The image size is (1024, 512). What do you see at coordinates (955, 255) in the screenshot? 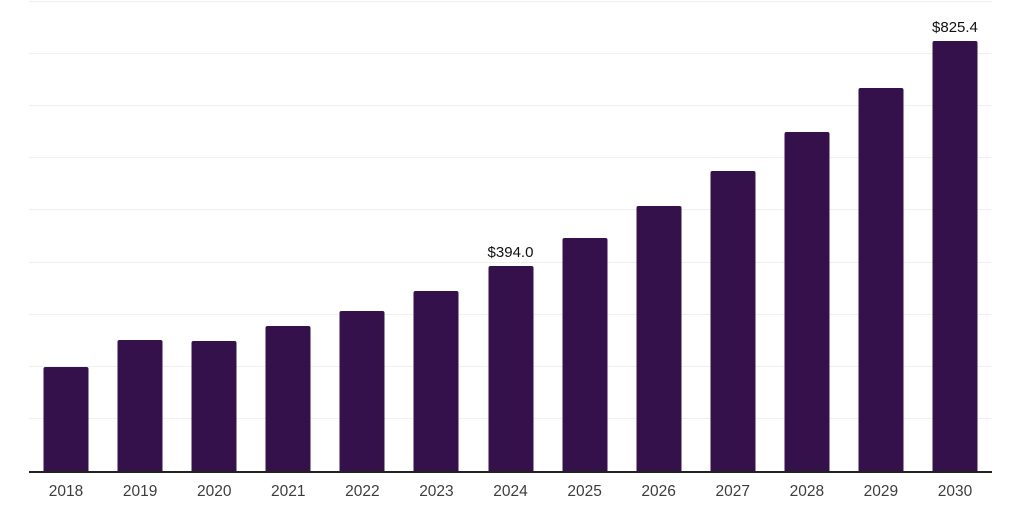
I see `bar-2030` at bounding box center [955, 255].